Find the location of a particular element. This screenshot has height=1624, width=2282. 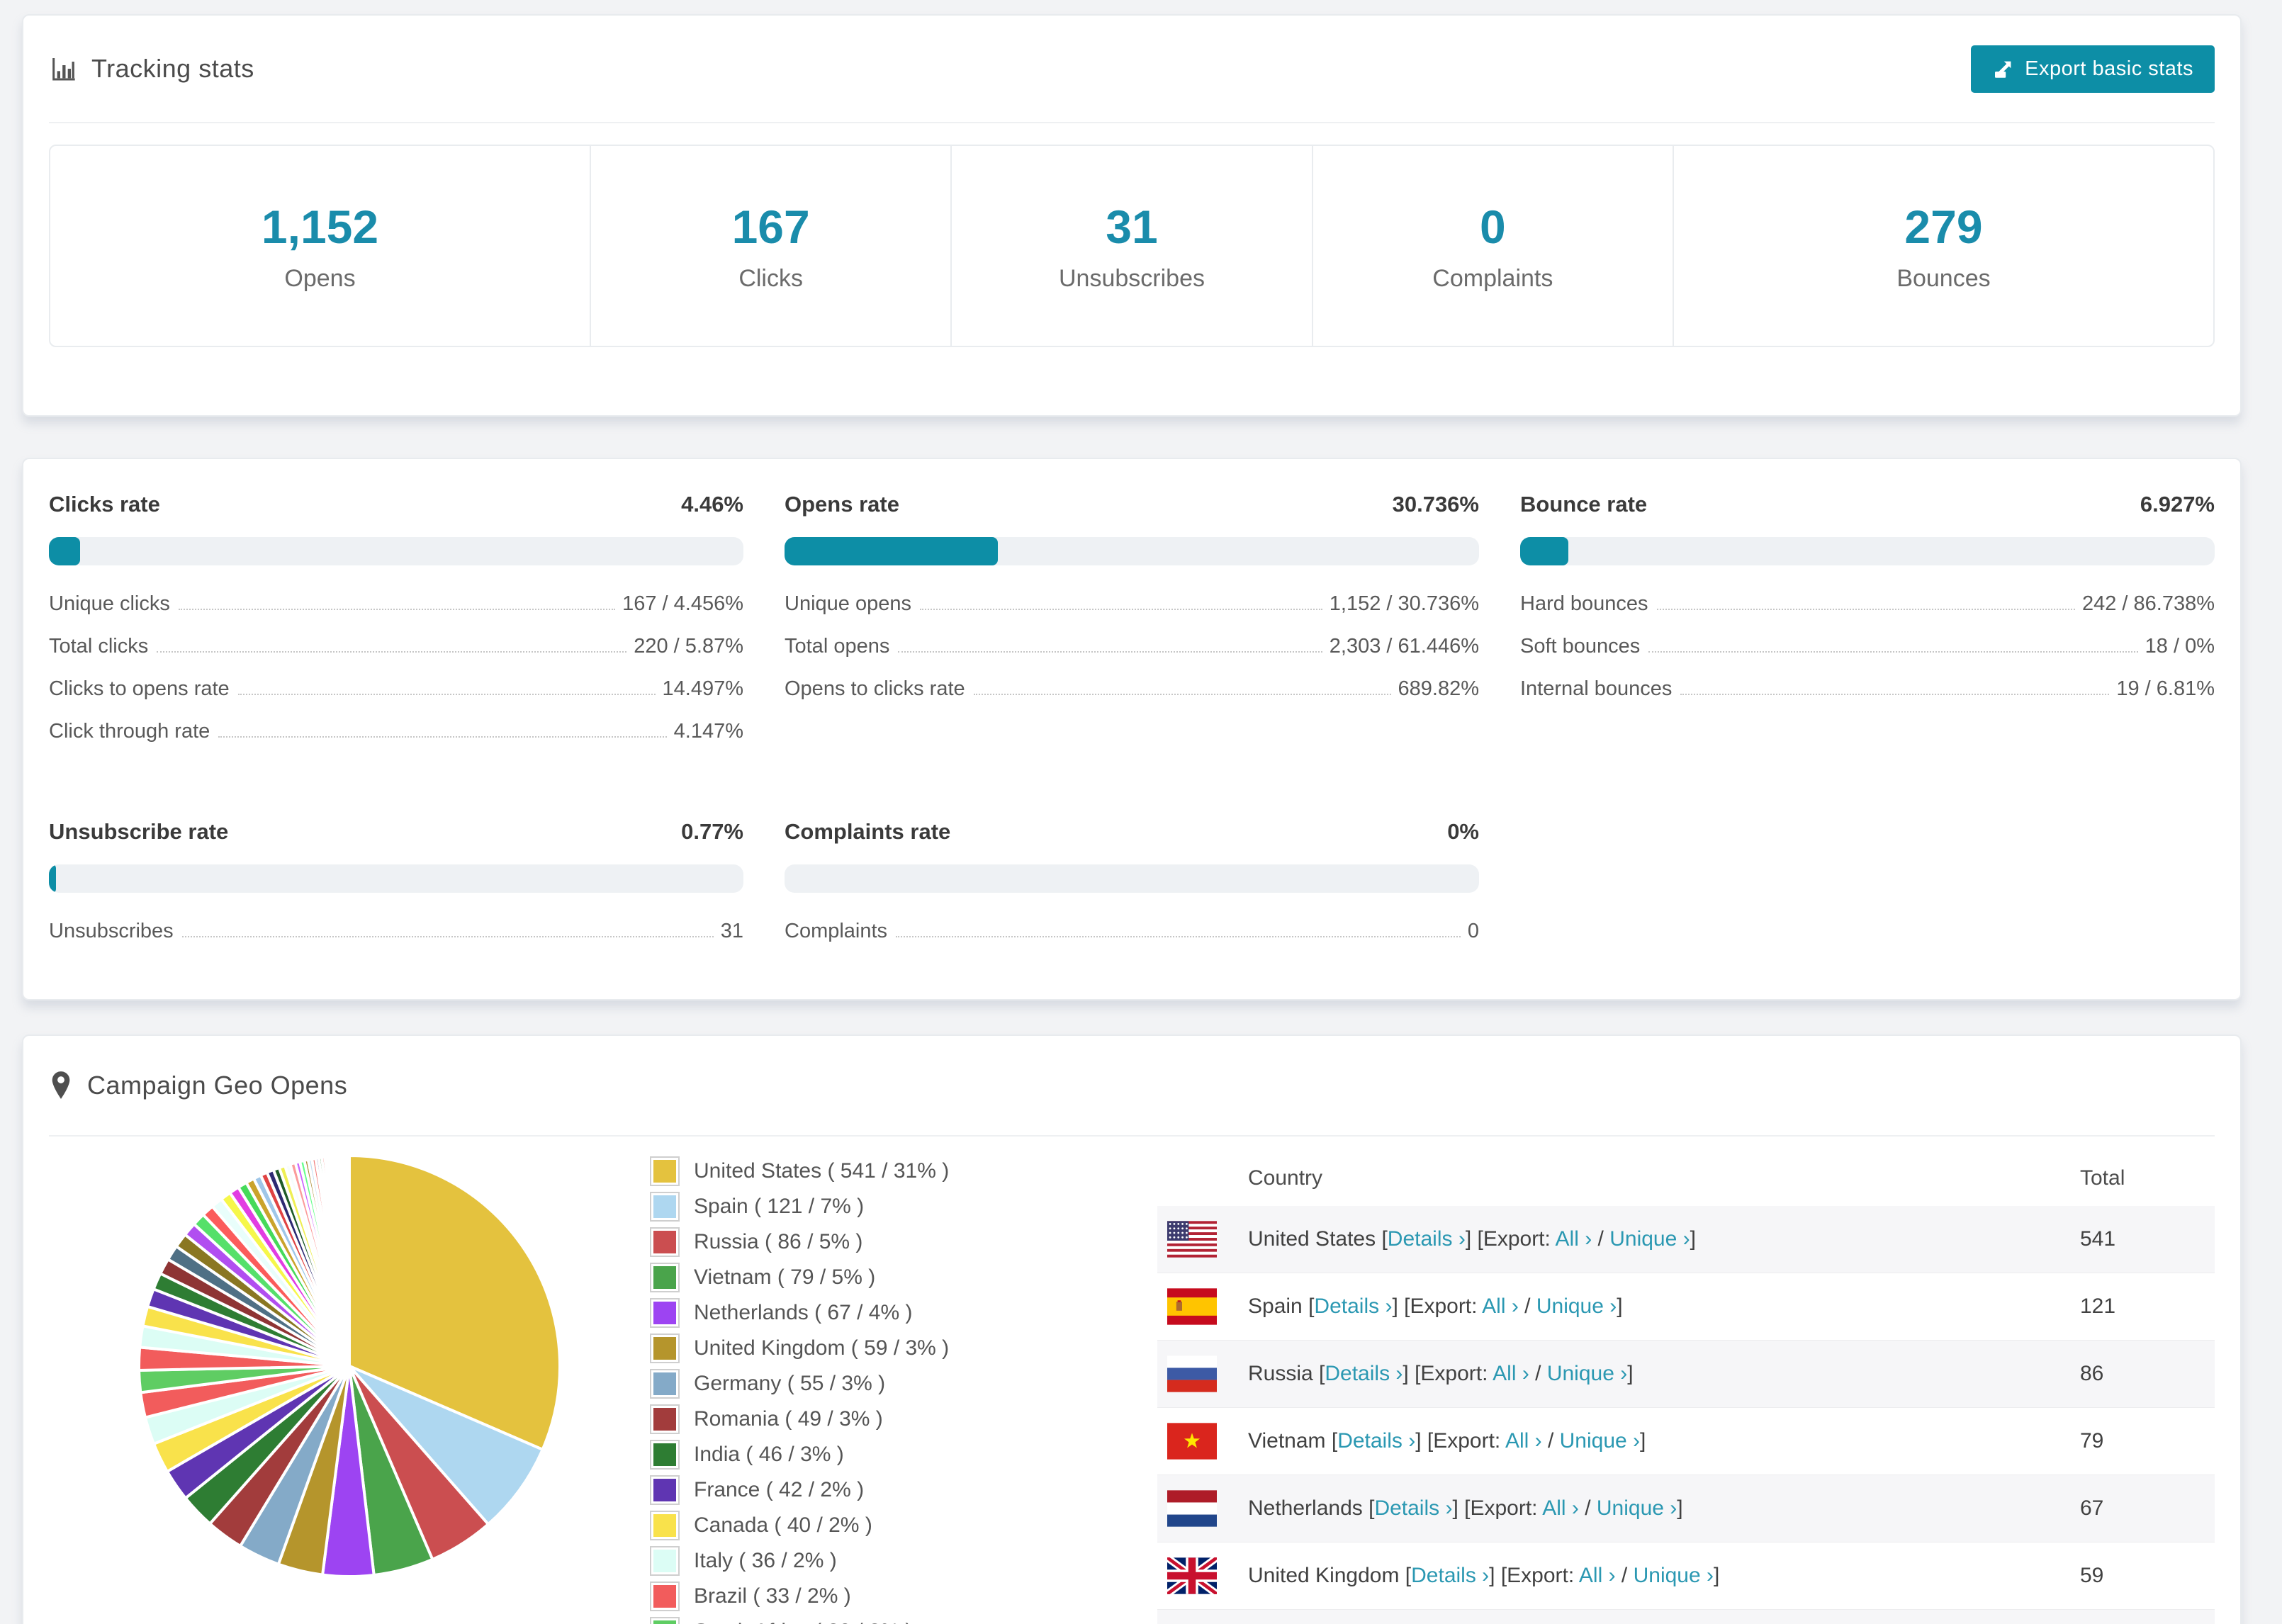

column-header-country: Country is located at coordinates (1286, 1178).